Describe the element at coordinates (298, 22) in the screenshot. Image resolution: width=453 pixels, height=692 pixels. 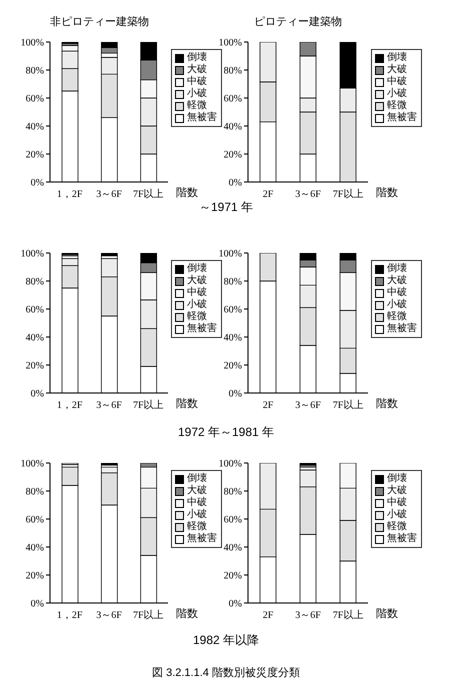
I see `chart-title: ピロティー建築物` at that location.